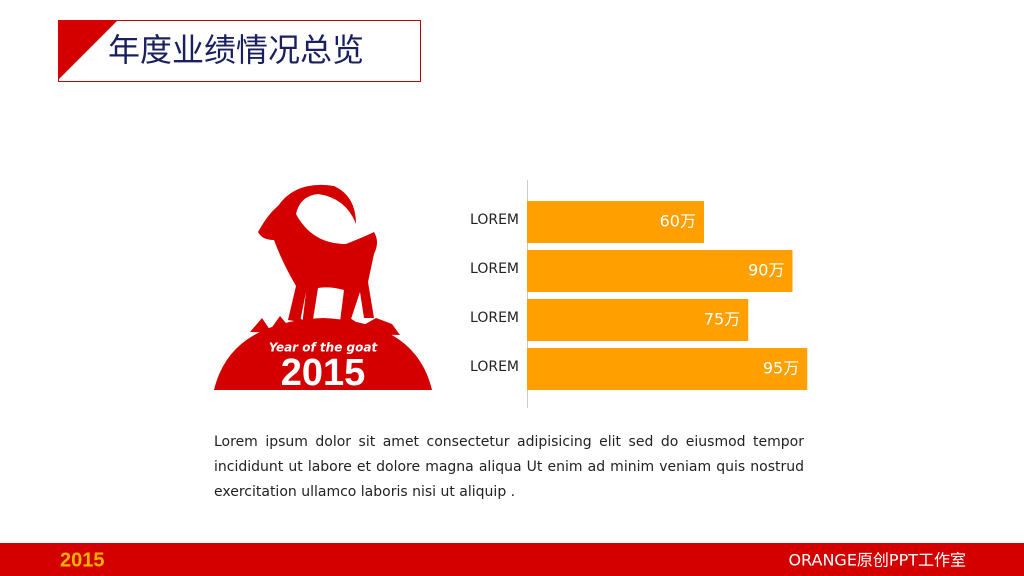  What do you see at coordinates (512, 559) in the screenshot?
I see `footer-bar` at bounding box center [512, 559].